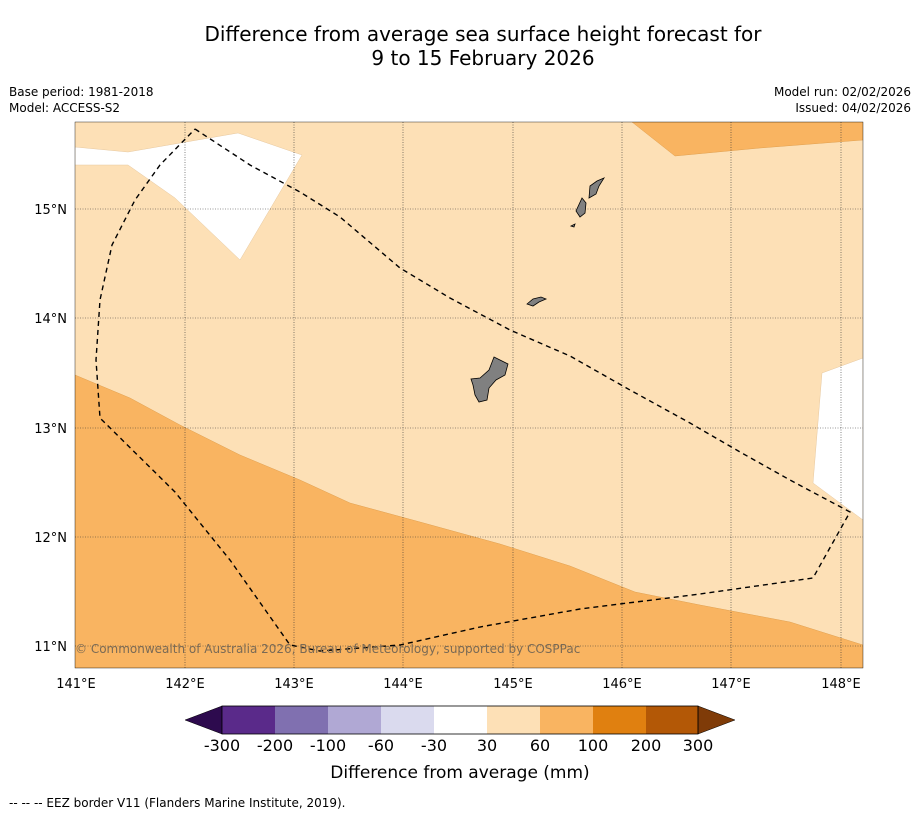 Image resolution: width=919 pixels, height=816 pixels. I want to click on field-neutral-northwest, so click(189, 196).